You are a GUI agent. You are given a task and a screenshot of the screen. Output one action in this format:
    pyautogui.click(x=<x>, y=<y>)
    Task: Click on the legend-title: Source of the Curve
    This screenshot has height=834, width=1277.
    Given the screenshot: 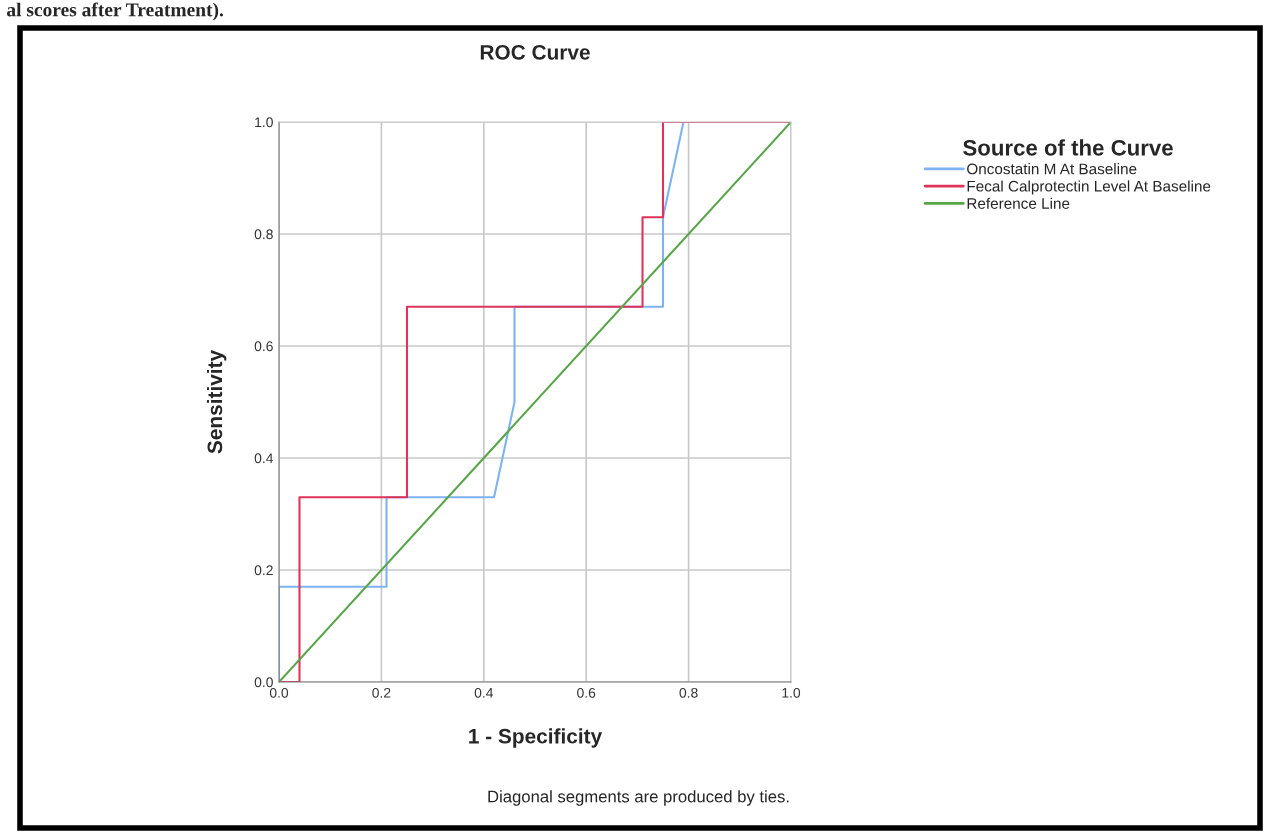 What is the action you would take?
    pyautogui.click(x=1068, y=147)
    